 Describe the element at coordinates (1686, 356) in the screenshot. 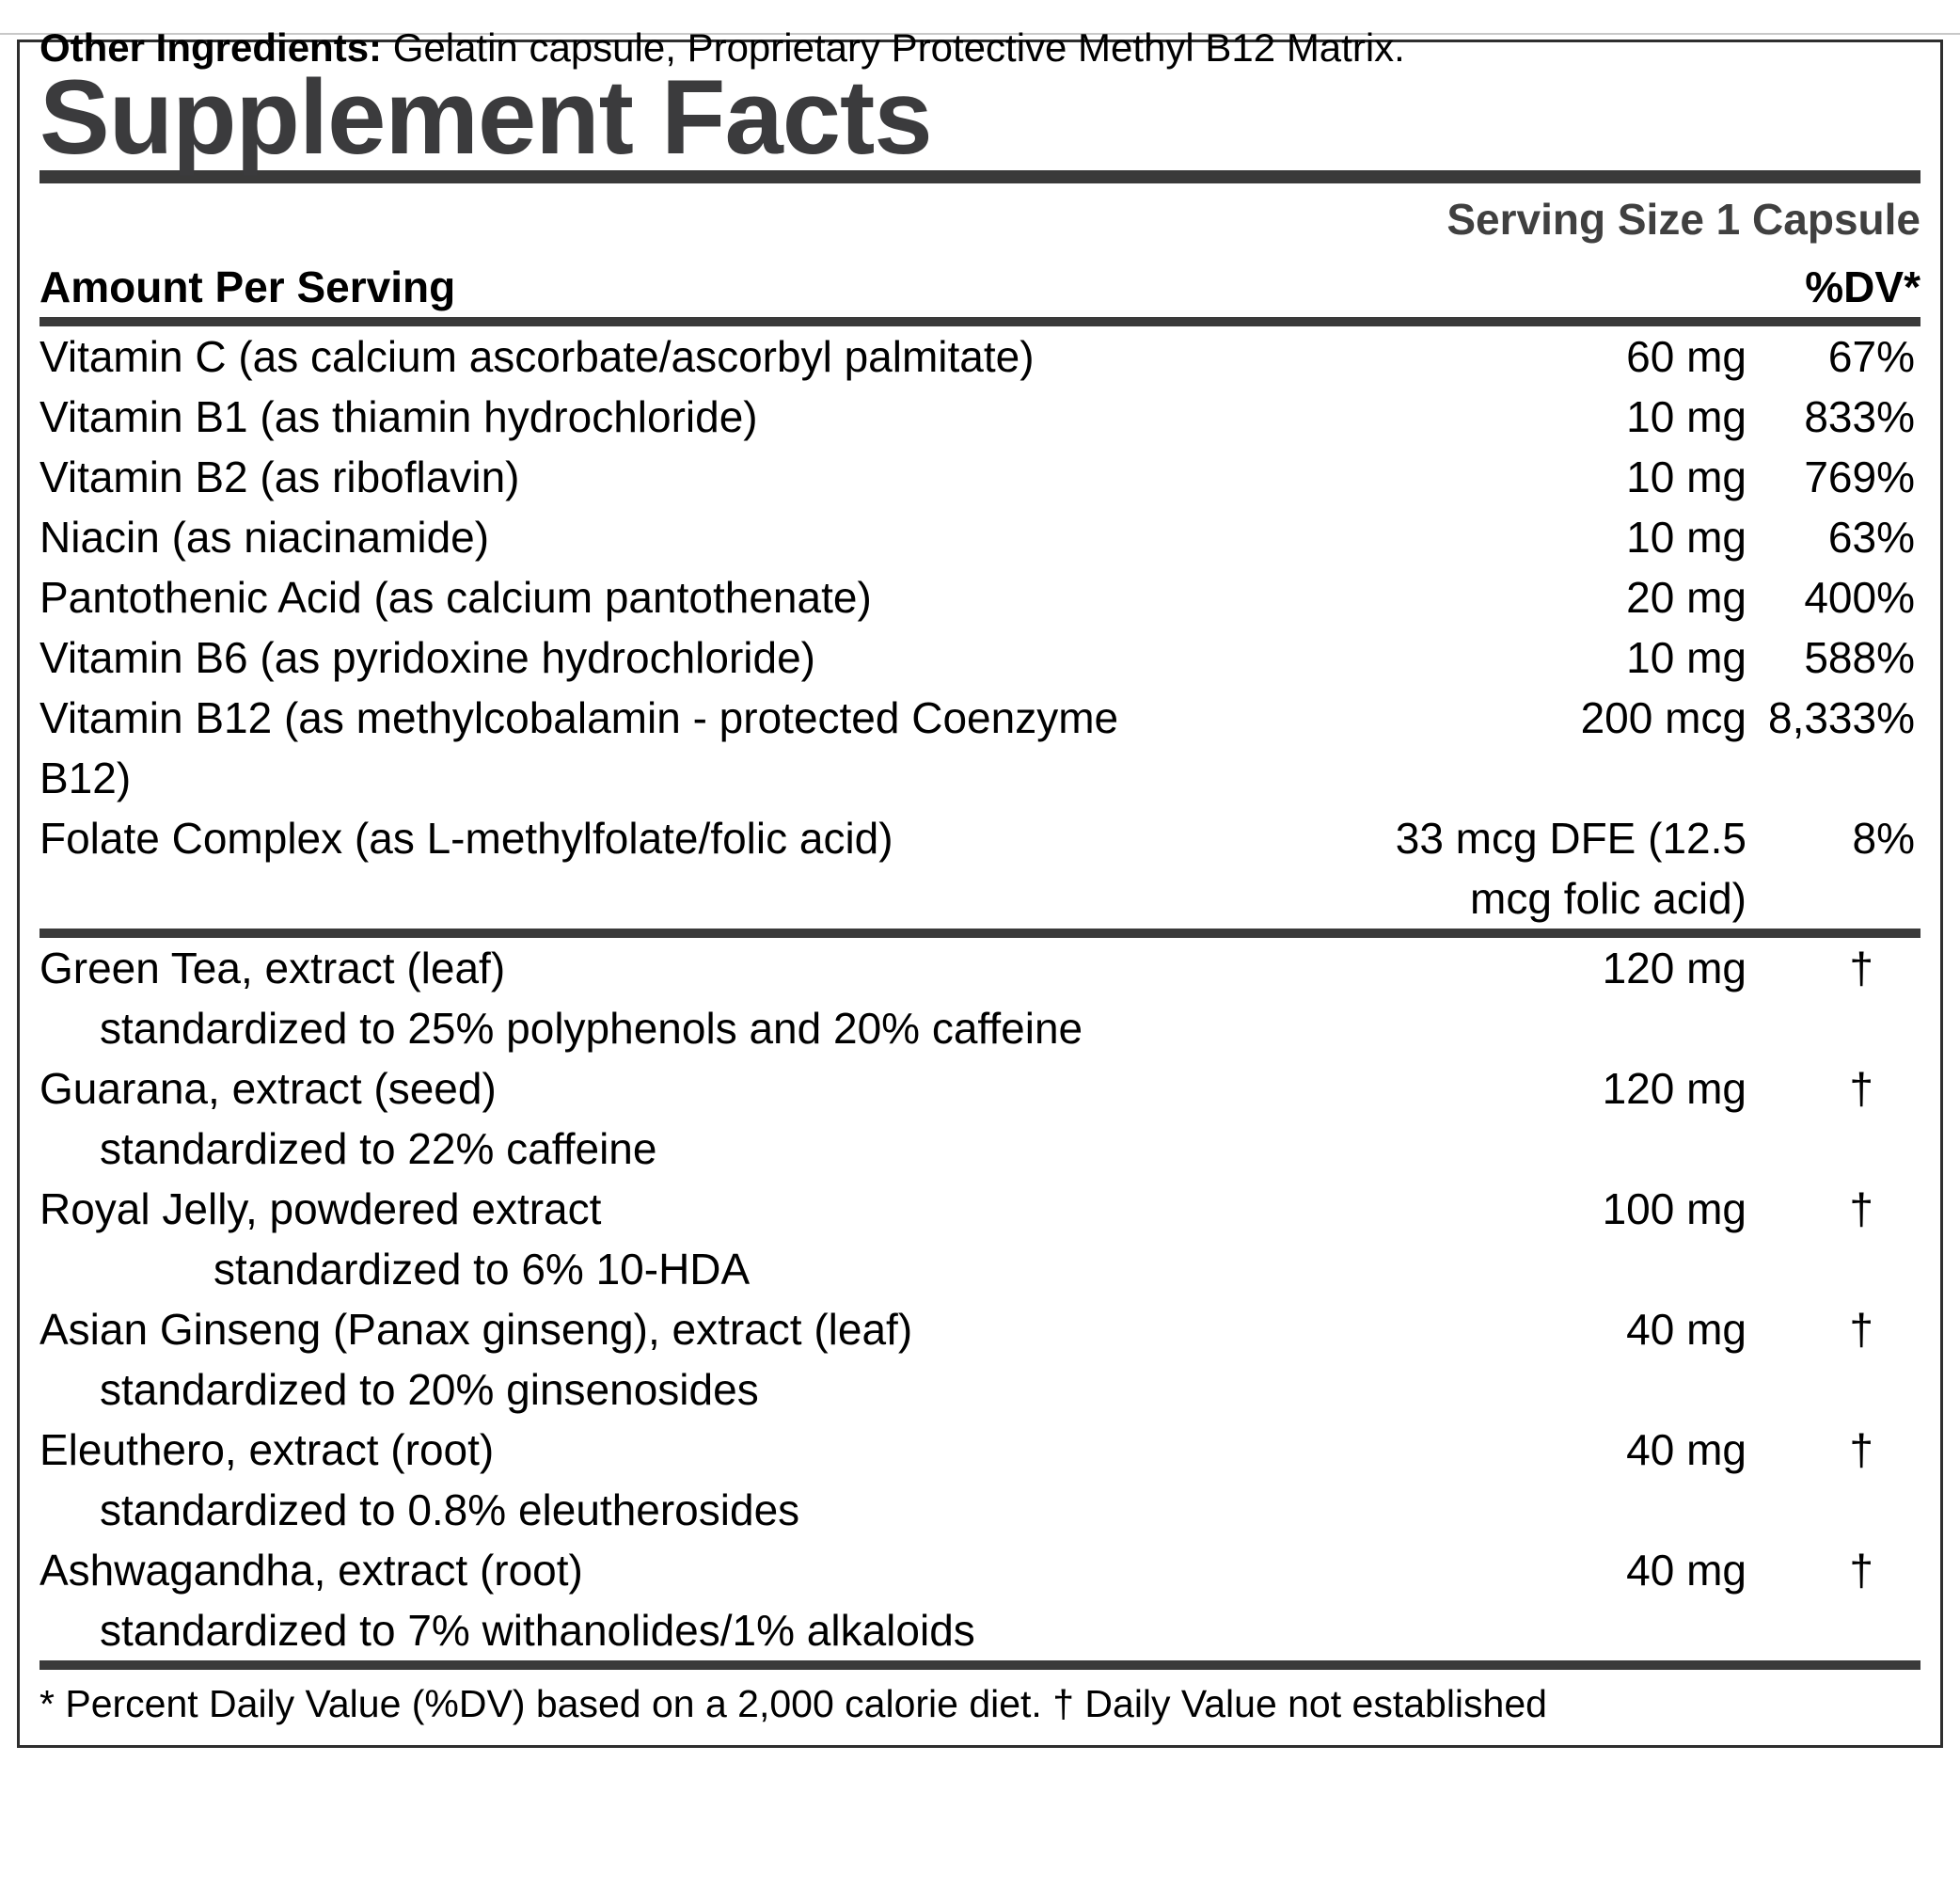

I see `ingredient-amount: 60 mg` at that location.